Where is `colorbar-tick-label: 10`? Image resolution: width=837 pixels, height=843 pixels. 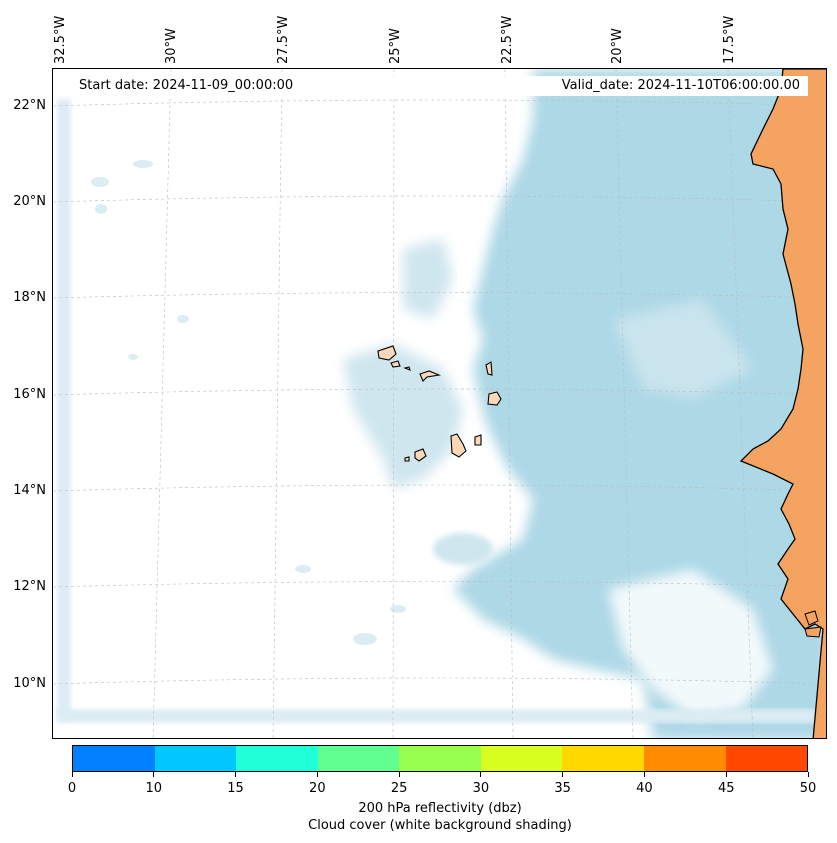
colorbar-tick-label: 10 is located at coordinates (154, 788).